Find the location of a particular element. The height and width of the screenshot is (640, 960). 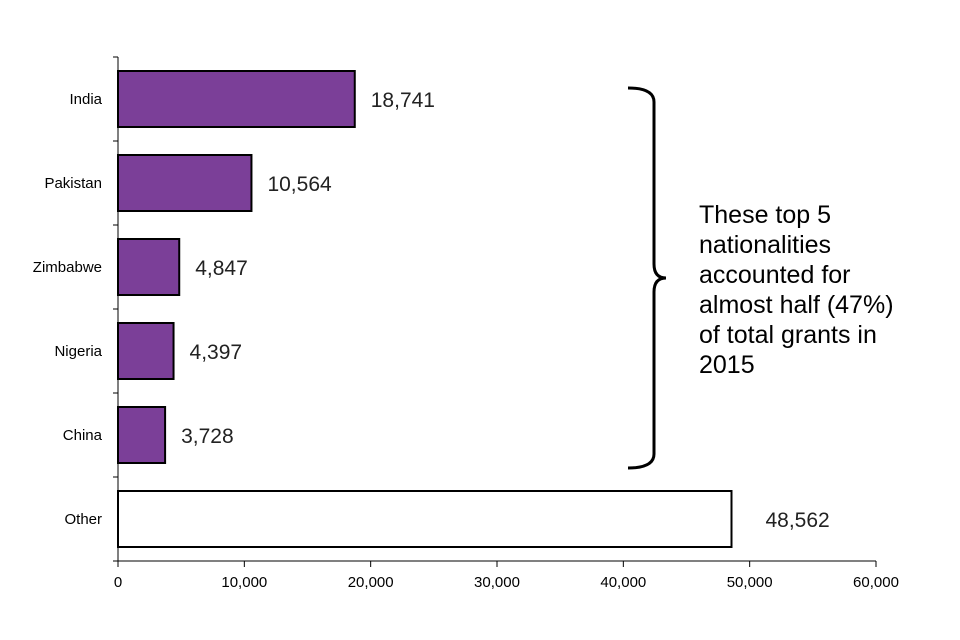

x-tick-label: 20,000 is located at coordinates (371, 582).